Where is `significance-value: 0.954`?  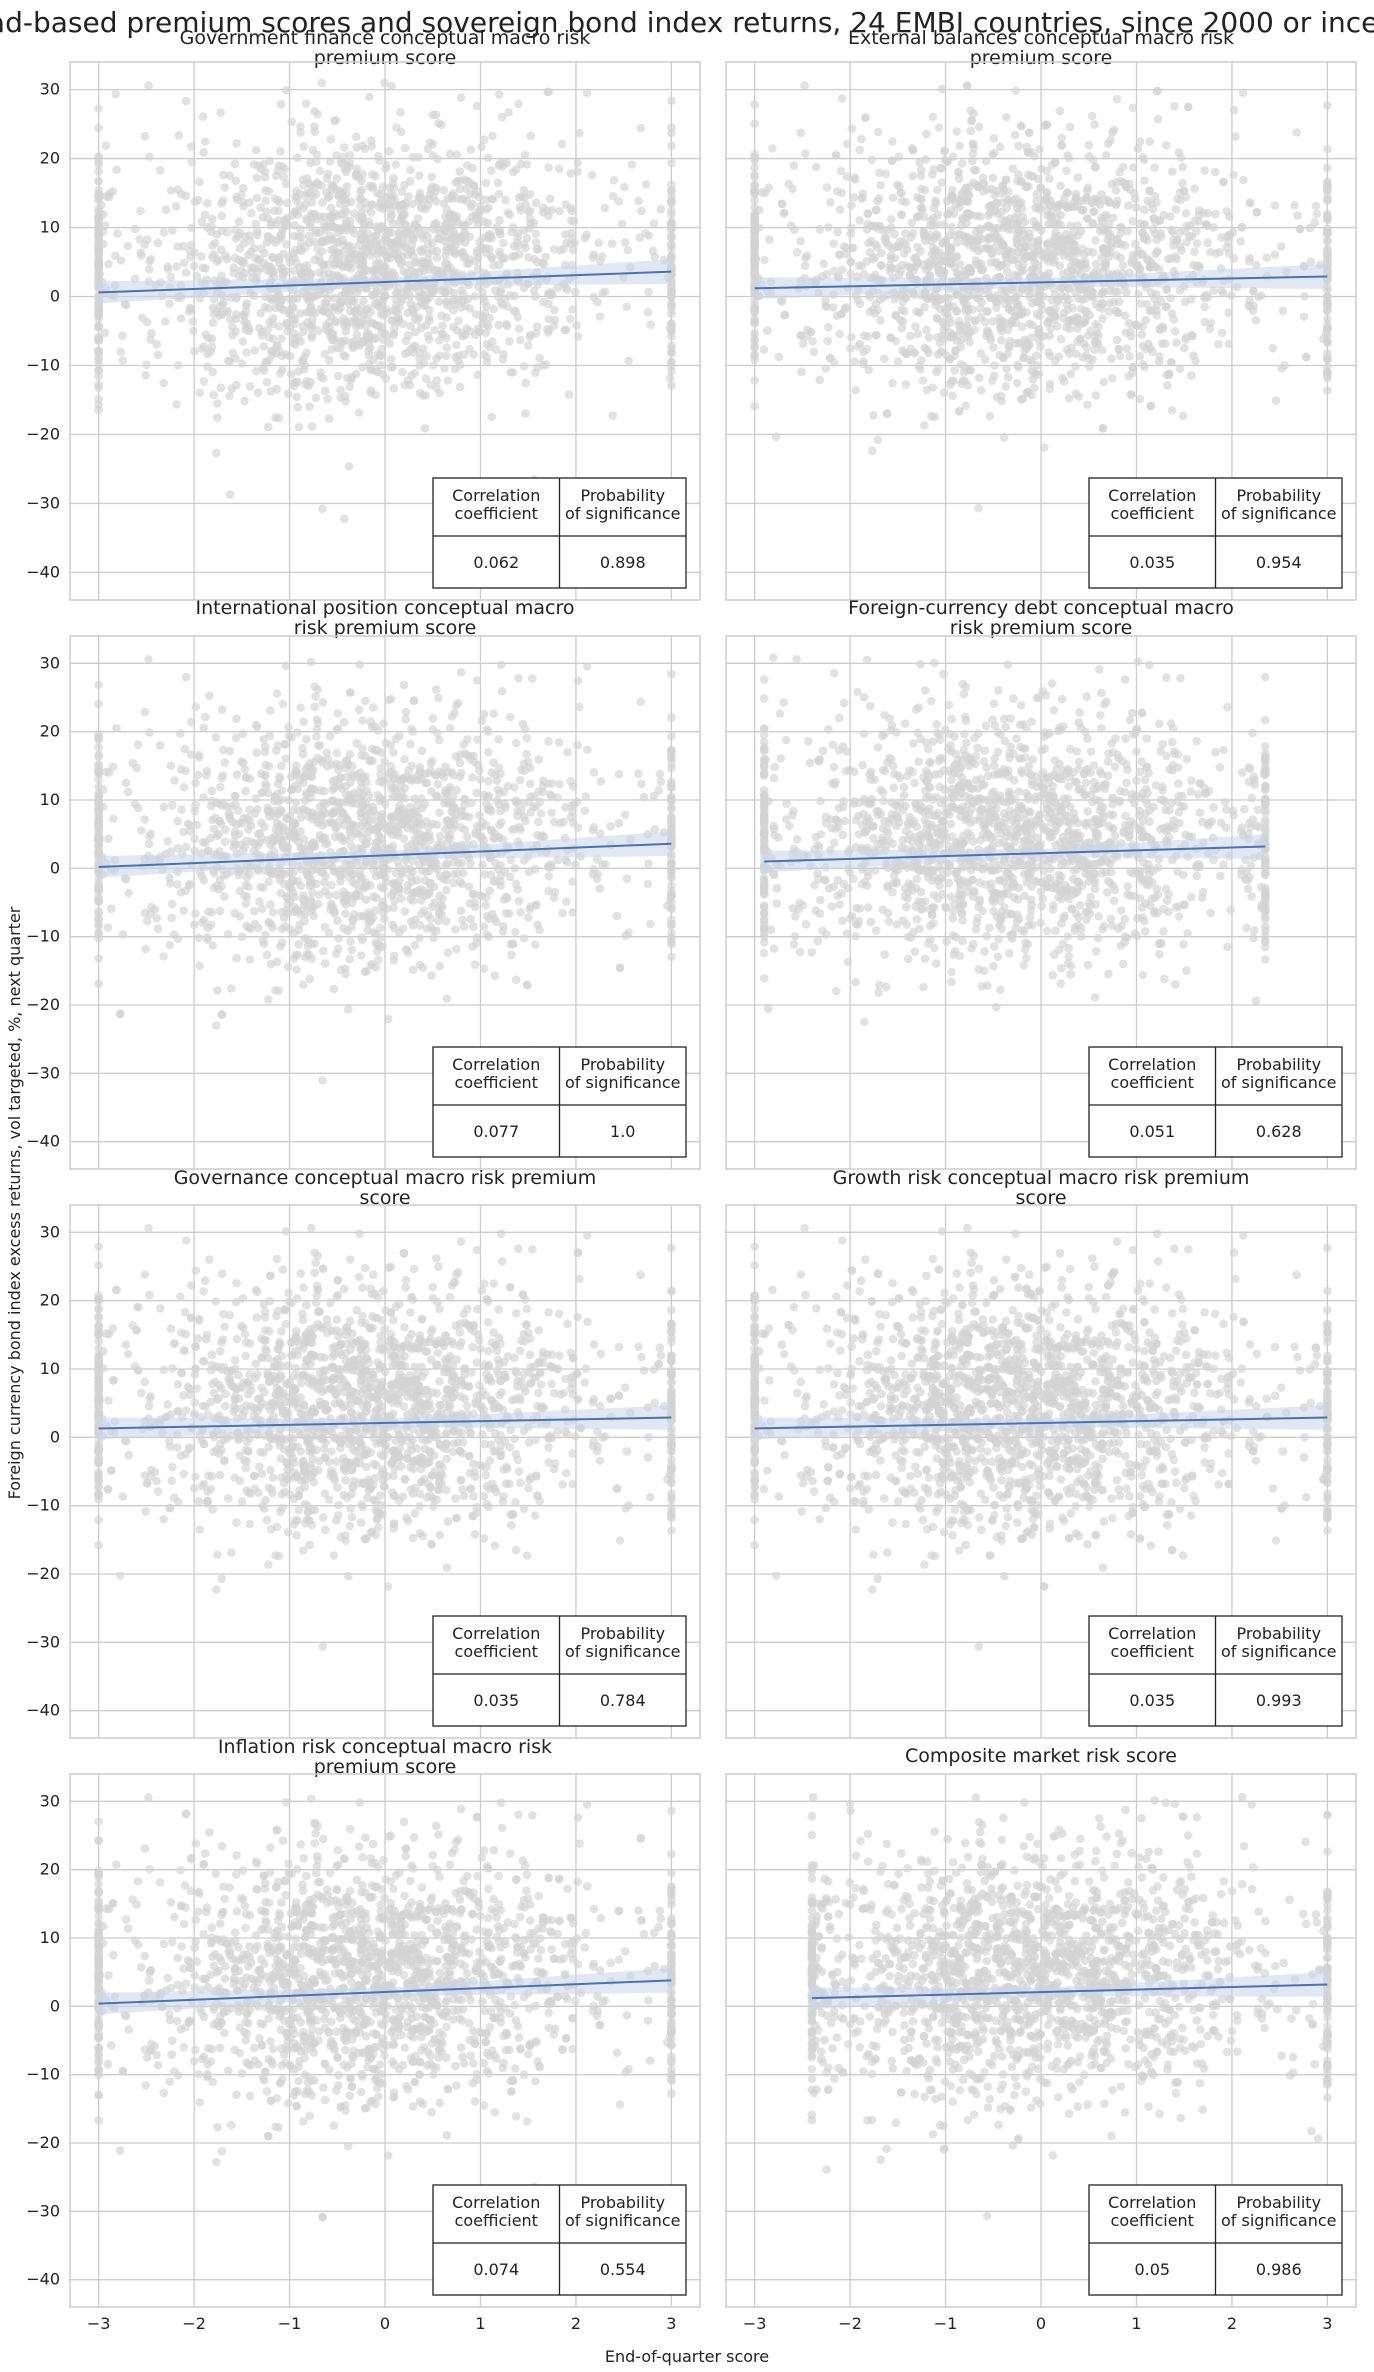
significance-value: 0.954 is located at coordinates (1279, 562).